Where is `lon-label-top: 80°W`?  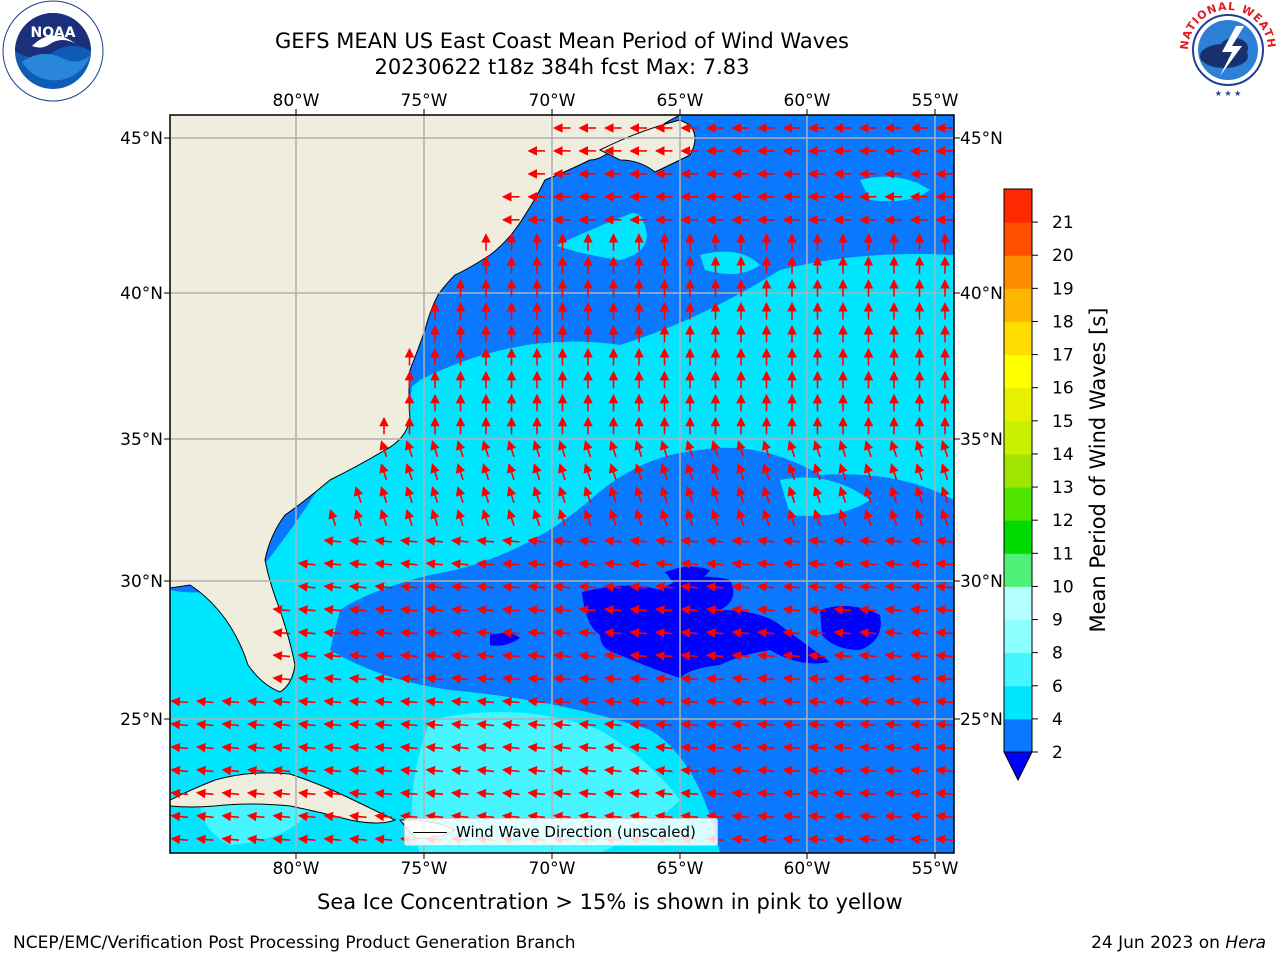
lon-label-top: 80°W is located at coordinates (296, 101).